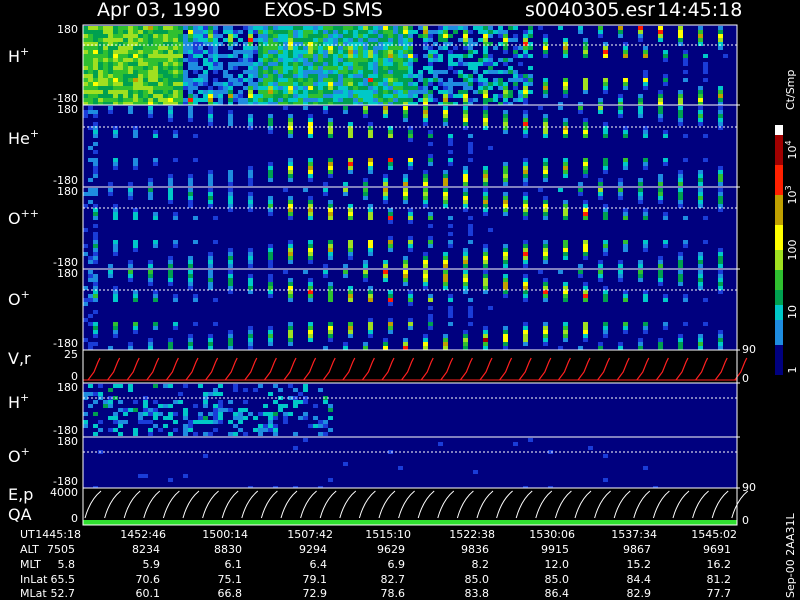  Describe the element at coordinates (642, 504) in the screenshot. I see `energy-trace` at that location.